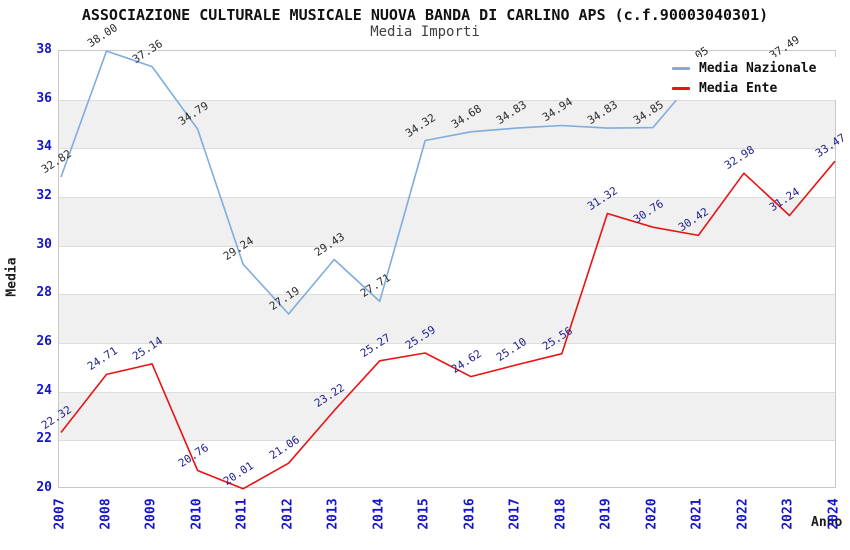  I want to click on y-tick-label: 22, so click(44, 439).